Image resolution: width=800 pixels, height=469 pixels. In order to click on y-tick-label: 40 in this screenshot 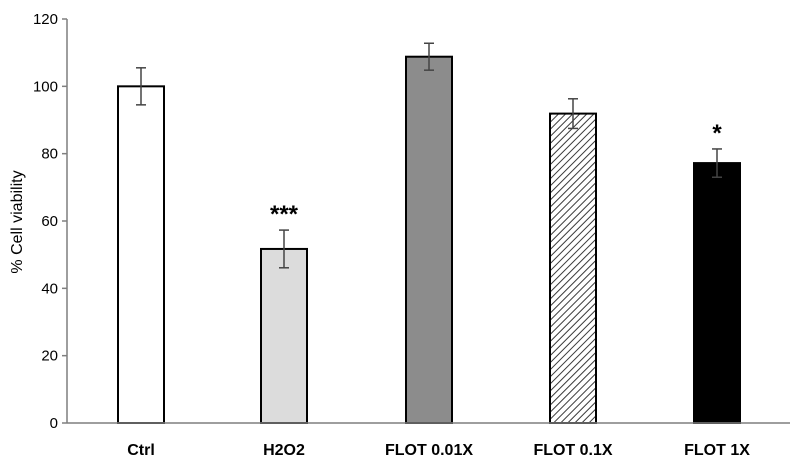, I will do `click(49, 288)`.